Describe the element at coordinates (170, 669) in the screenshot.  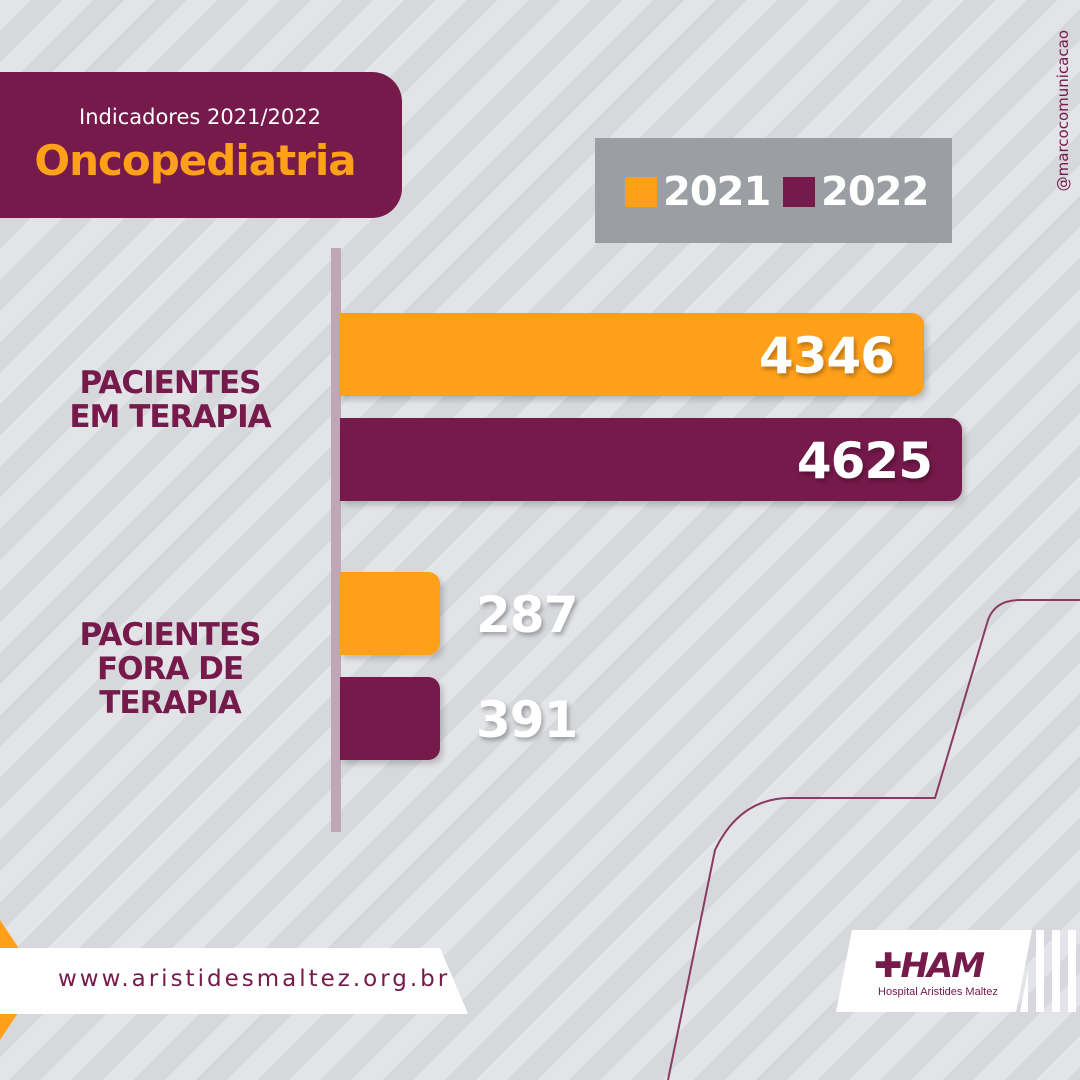
I see `category-label-1: PACIENTES FORA DE TERAPIA` at that location.